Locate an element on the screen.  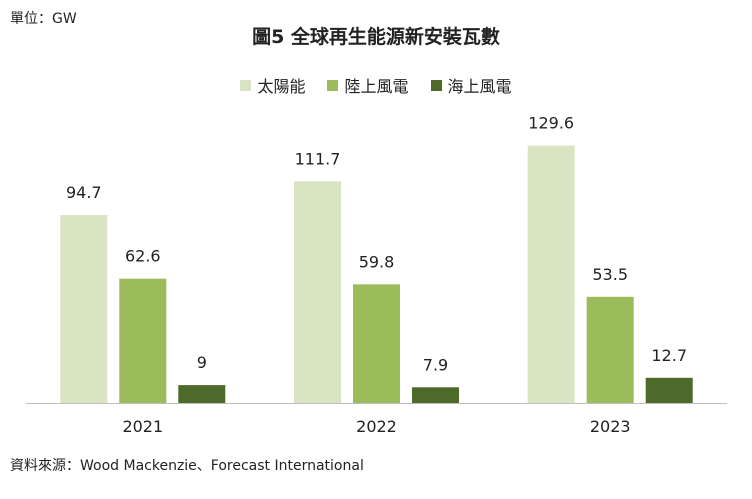
legend: 太陽能 陸上風電 海上風電 is located at coordinates (376, 85).